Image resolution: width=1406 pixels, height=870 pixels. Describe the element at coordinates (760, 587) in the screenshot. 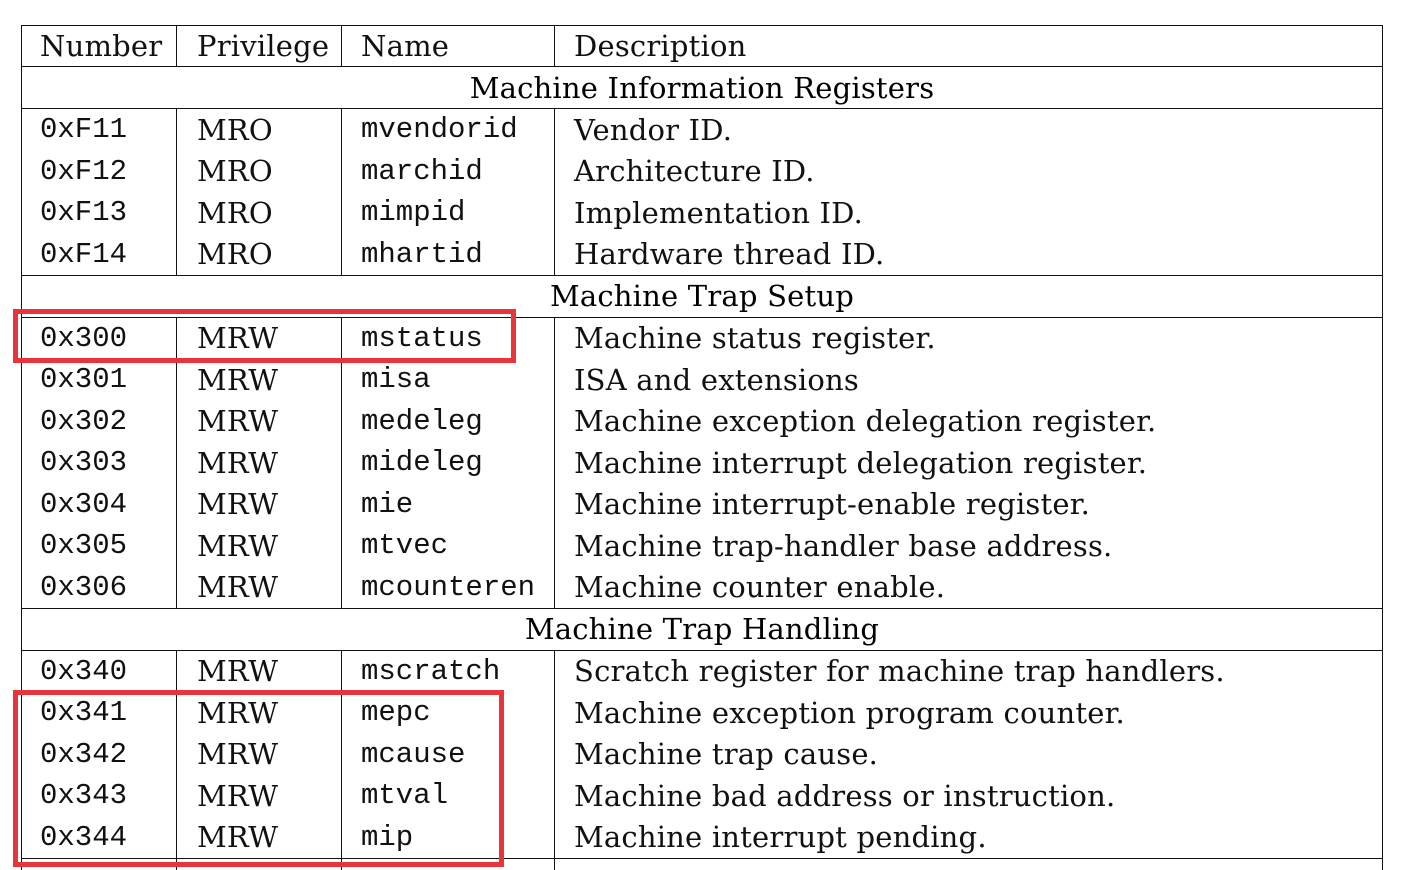

I see `register-description: Machine counter enable.` at that location.